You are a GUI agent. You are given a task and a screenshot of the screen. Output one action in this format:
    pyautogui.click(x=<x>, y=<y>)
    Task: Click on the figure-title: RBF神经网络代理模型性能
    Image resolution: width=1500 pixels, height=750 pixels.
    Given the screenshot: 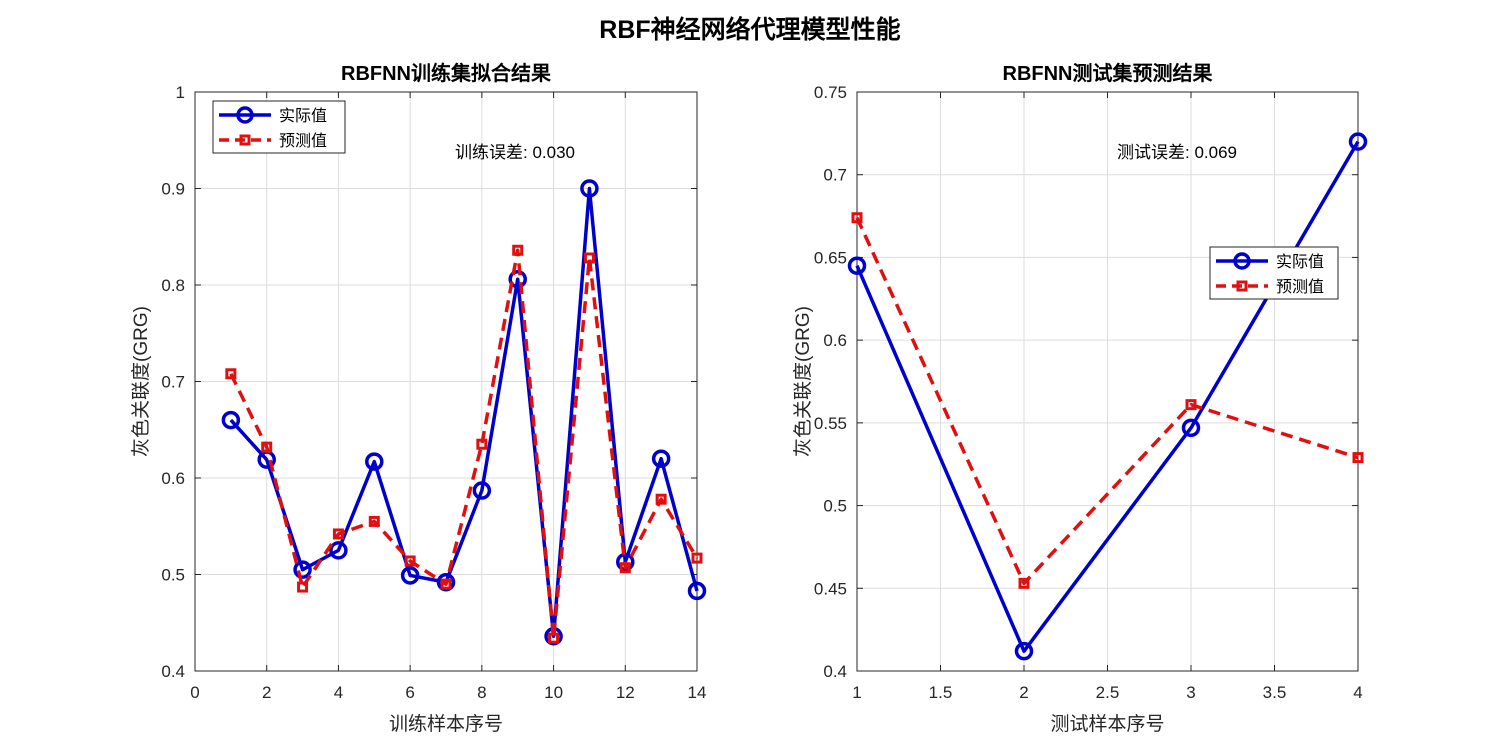 What is the action you would take?
    pyautogui.click(x=749, y=29)
    